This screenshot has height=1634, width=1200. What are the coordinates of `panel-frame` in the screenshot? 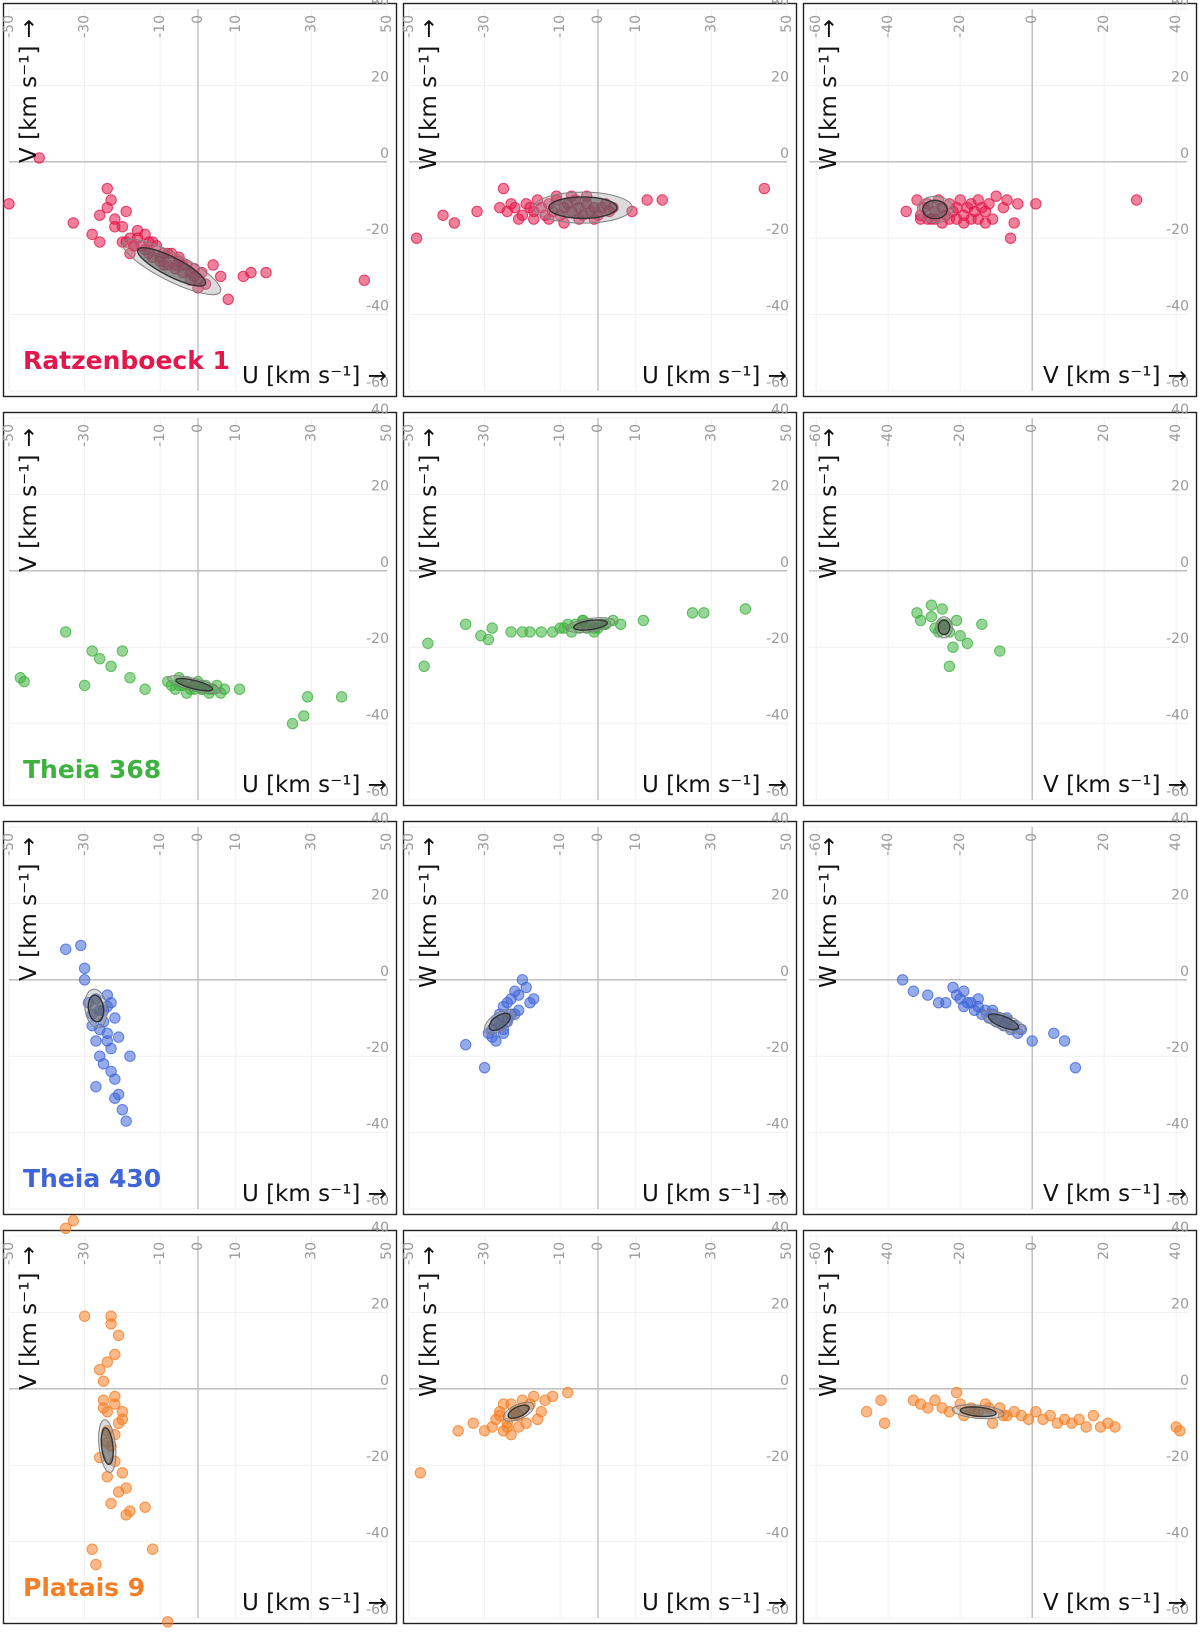 It's located at (200, 1427).